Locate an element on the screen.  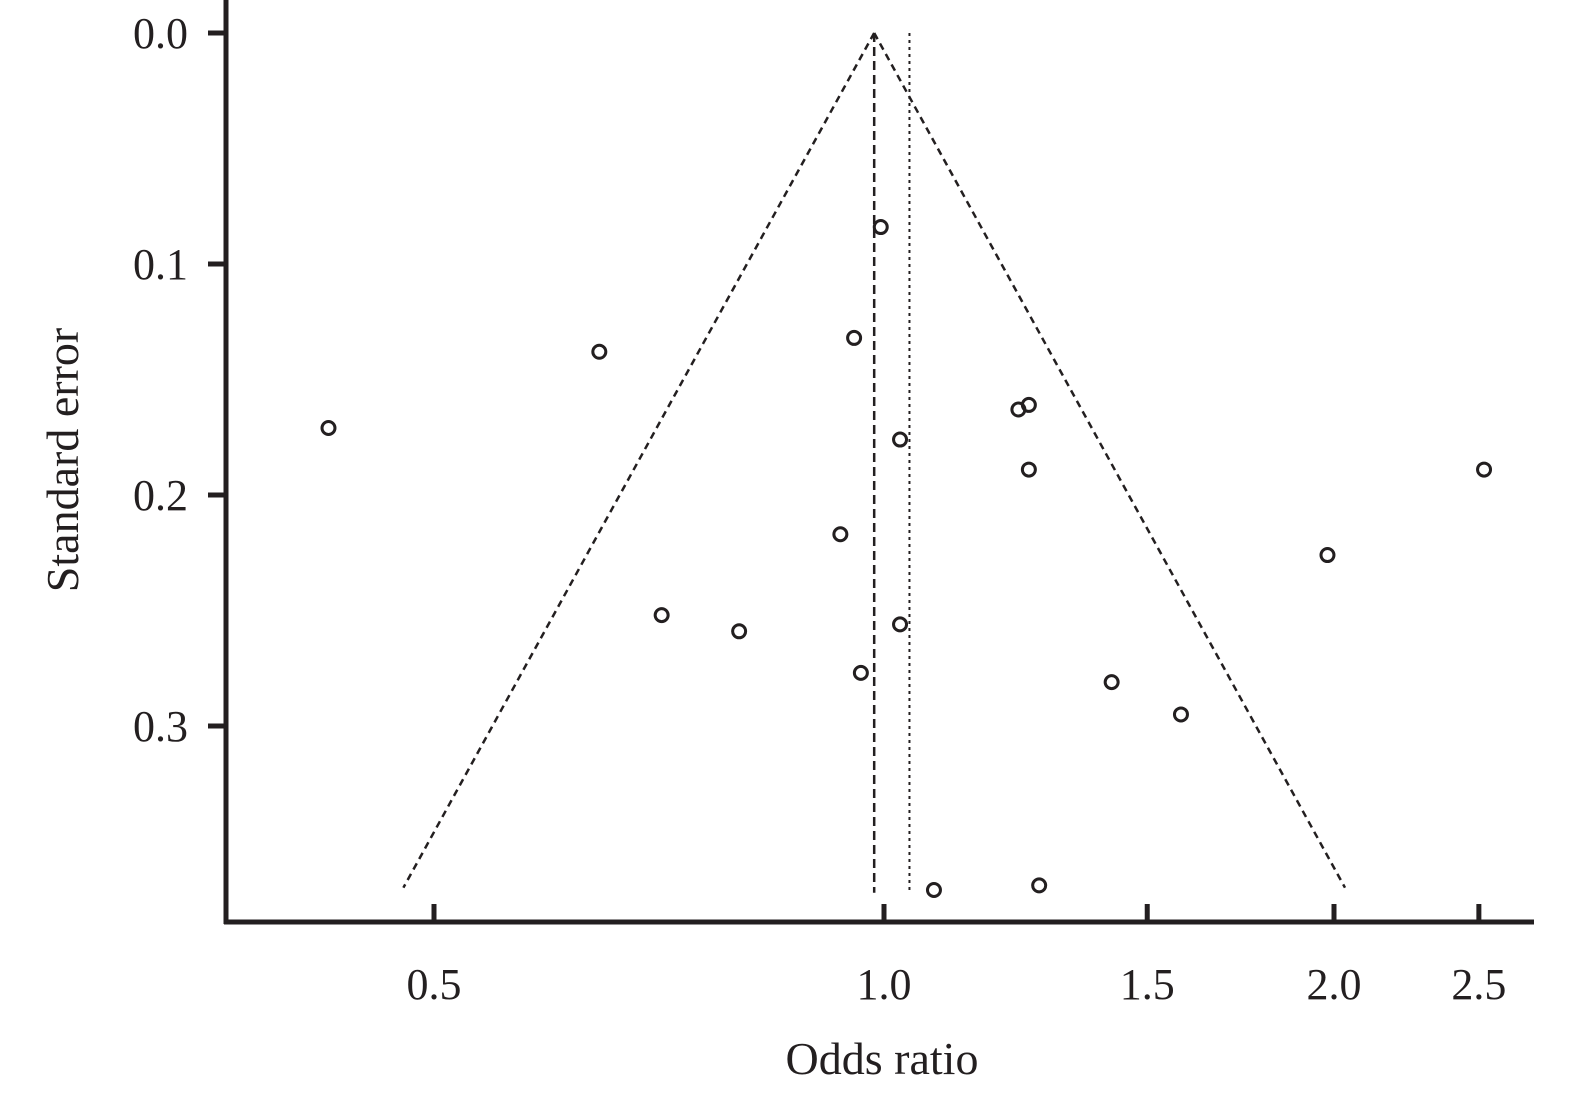
y-tick-label: 0.2 is located at coordinates (160, 495).